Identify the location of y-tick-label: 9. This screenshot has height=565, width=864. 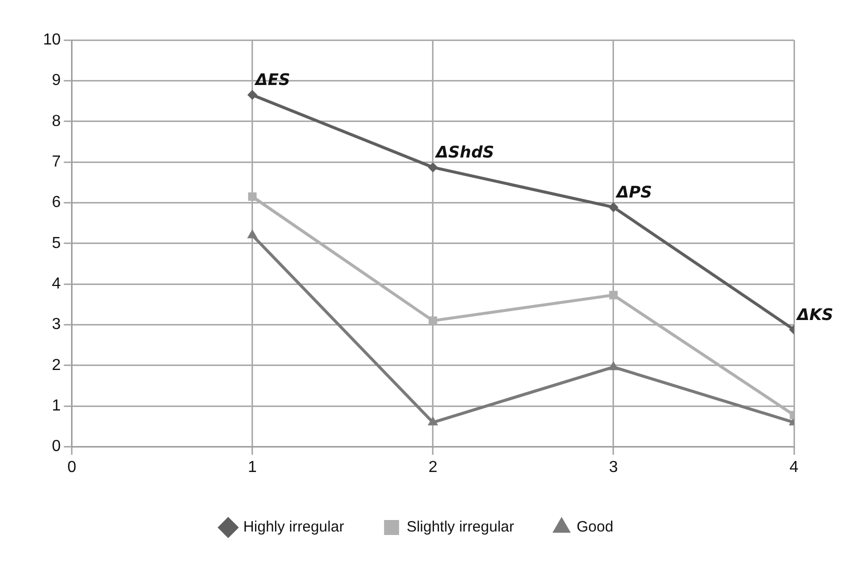
(56, 81).